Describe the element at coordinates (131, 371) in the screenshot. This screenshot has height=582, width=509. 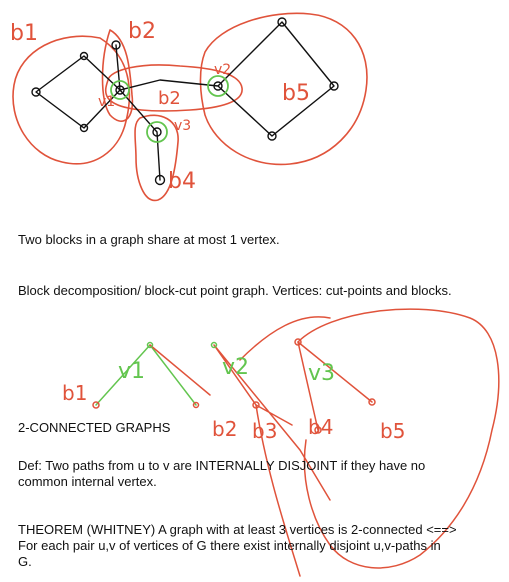
I see `tree-label-v1: v1` at that location.